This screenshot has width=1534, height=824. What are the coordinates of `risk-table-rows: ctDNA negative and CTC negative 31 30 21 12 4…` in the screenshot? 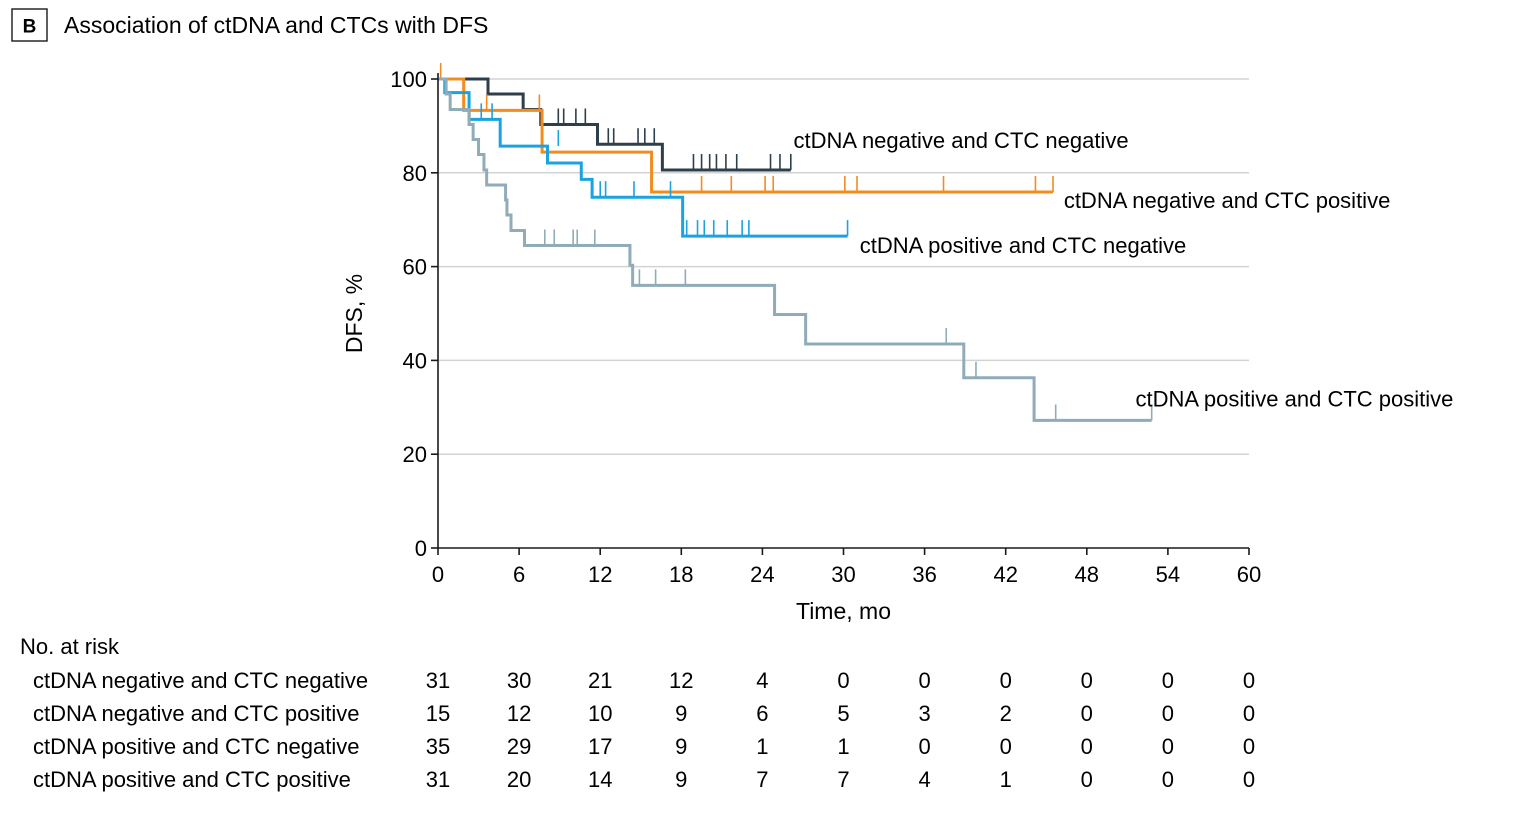 It's located at (644, 730).